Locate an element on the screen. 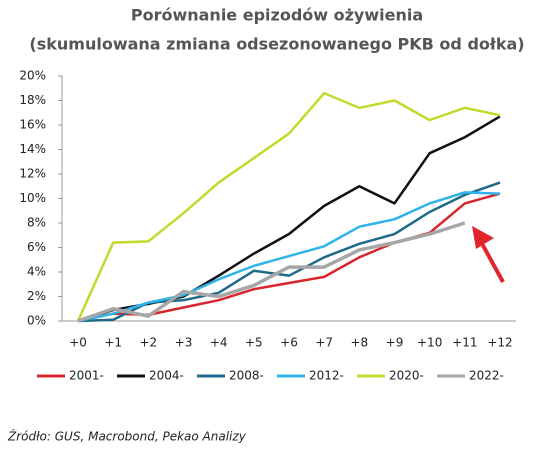  y-tick-label: 2% is located at coordinates (36, 296).